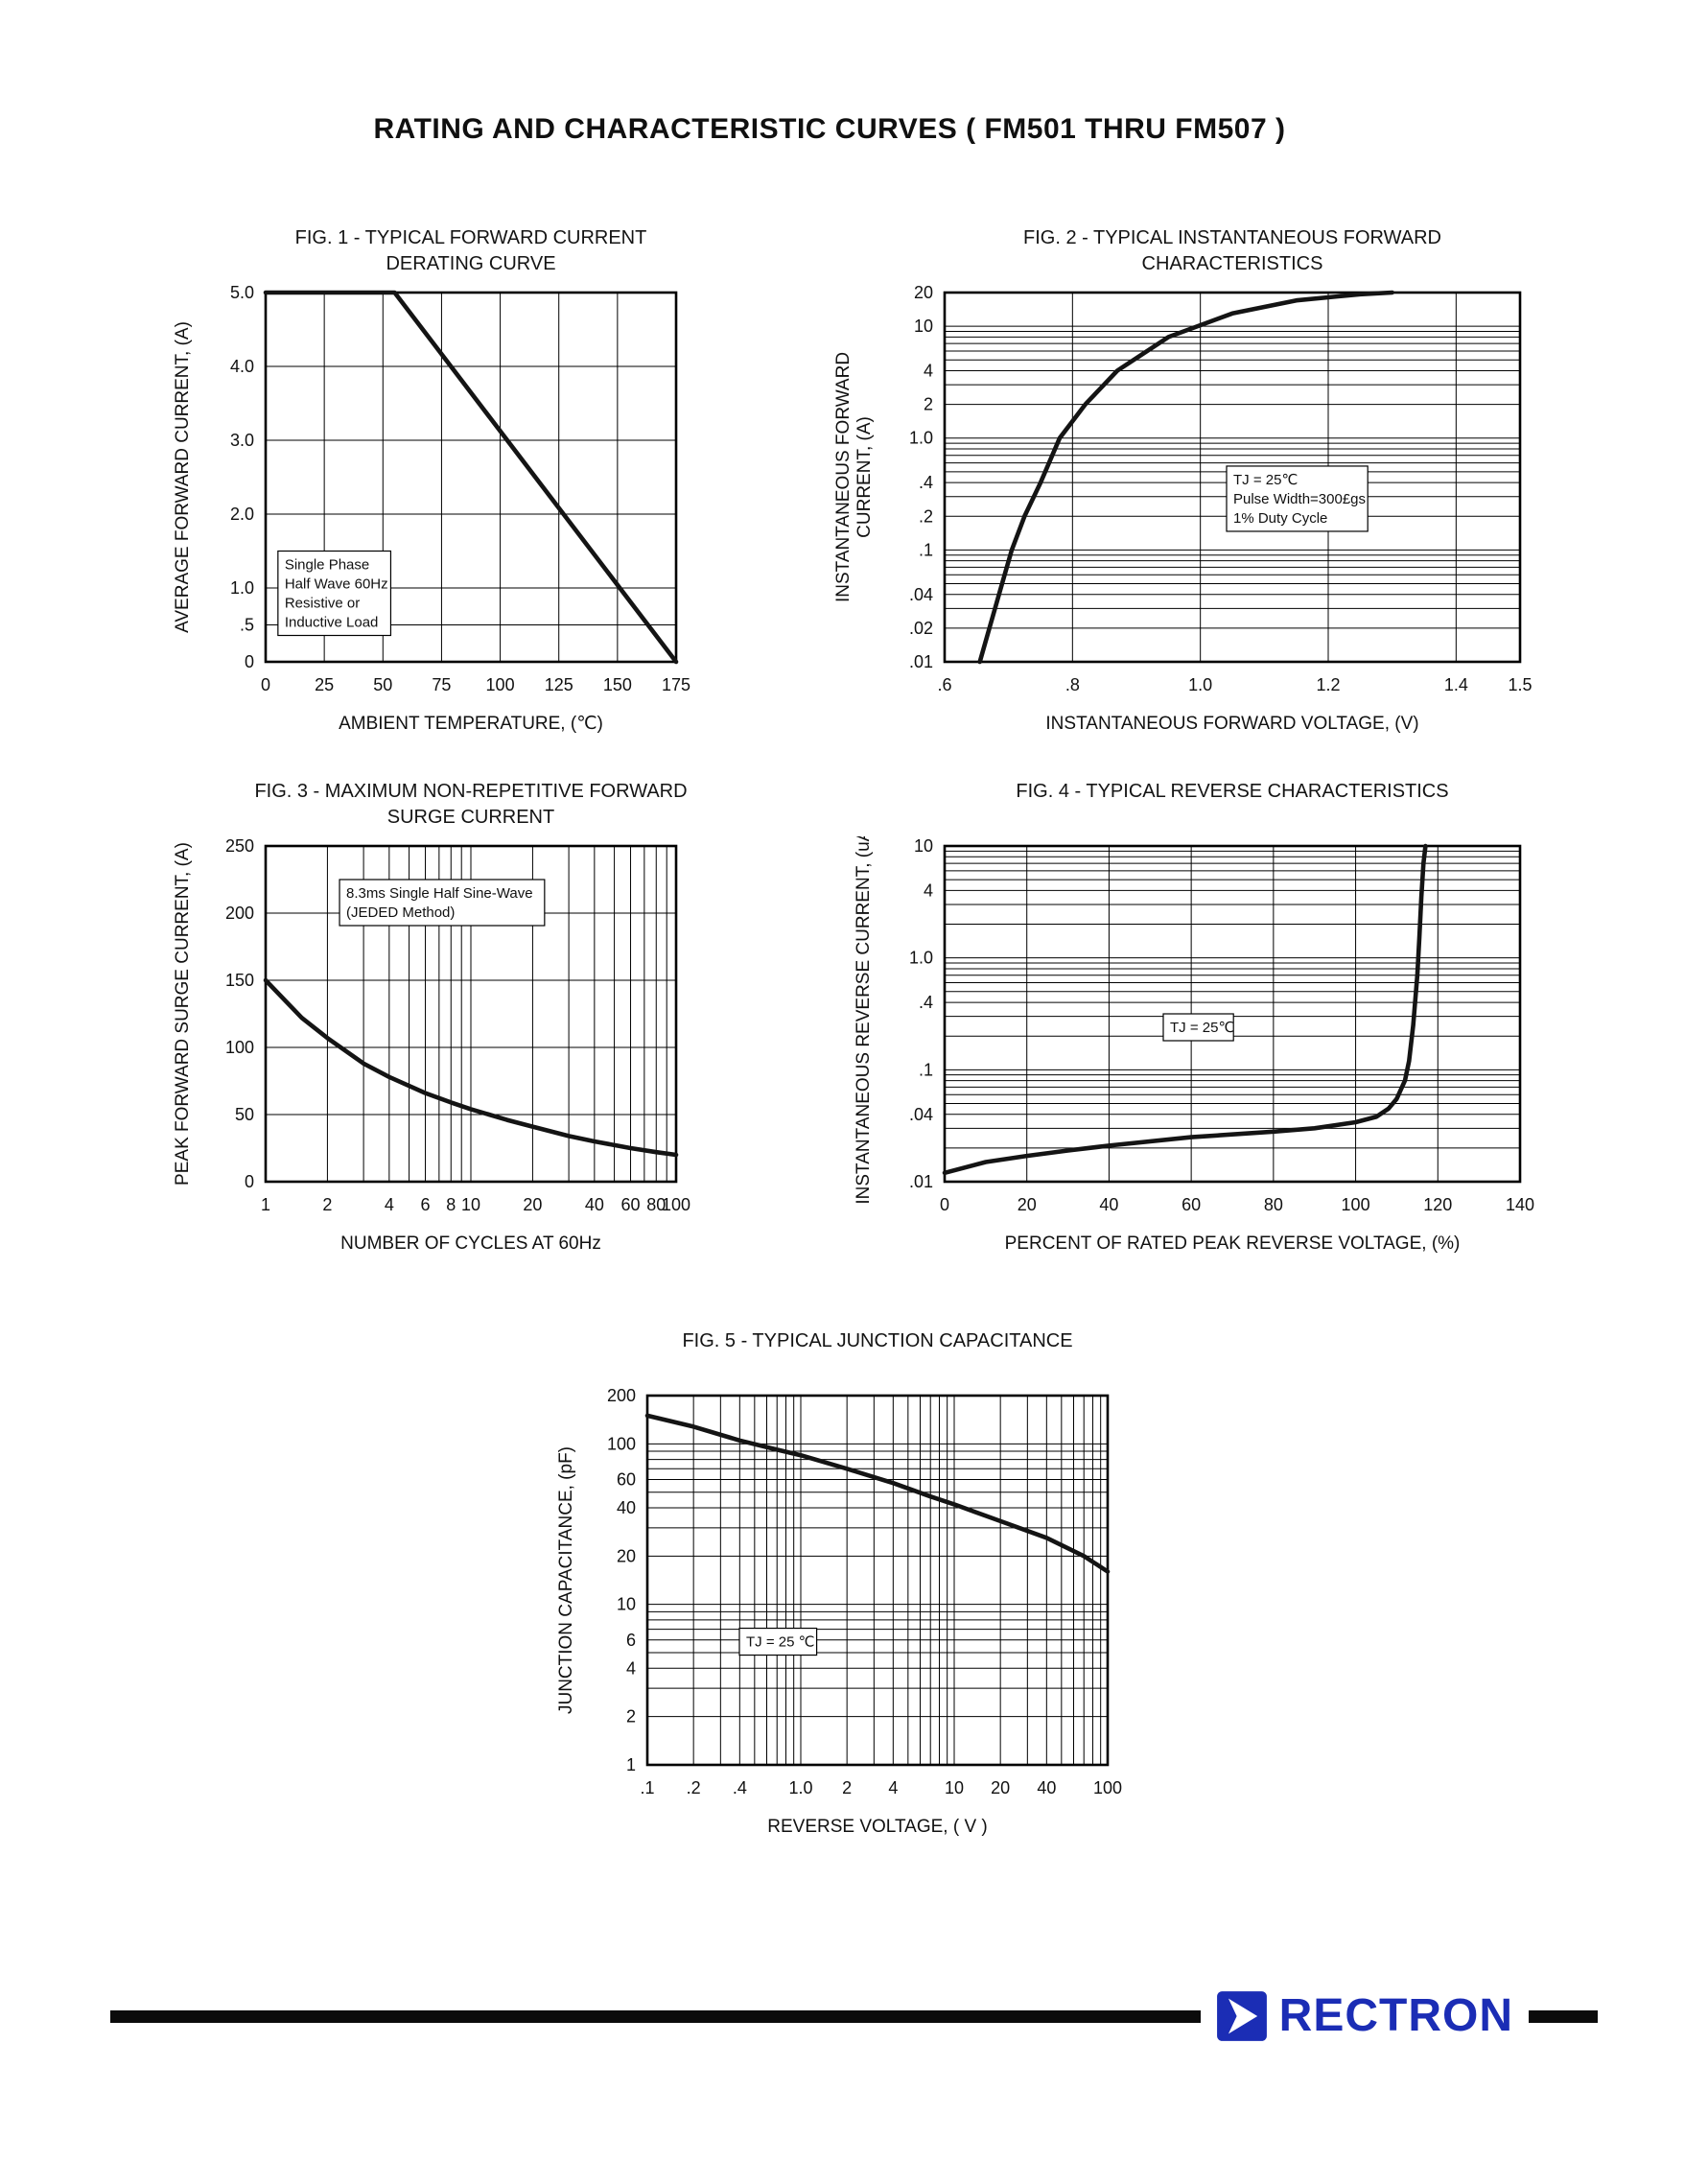  I want to click on x-tick-label: 175, so click(676, 684).